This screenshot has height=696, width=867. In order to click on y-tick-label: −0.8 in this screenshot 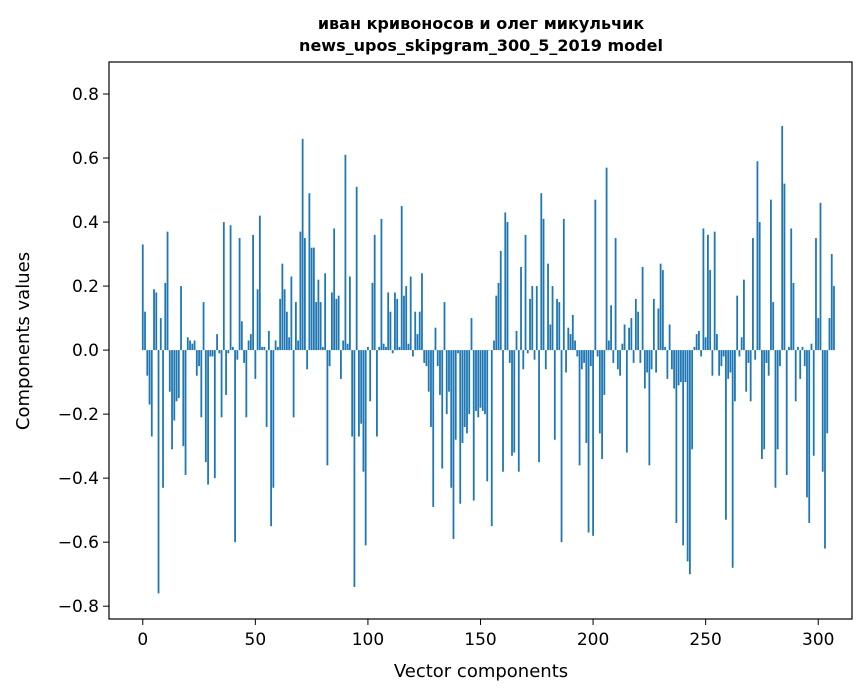, I will do `click(78, 607)`.